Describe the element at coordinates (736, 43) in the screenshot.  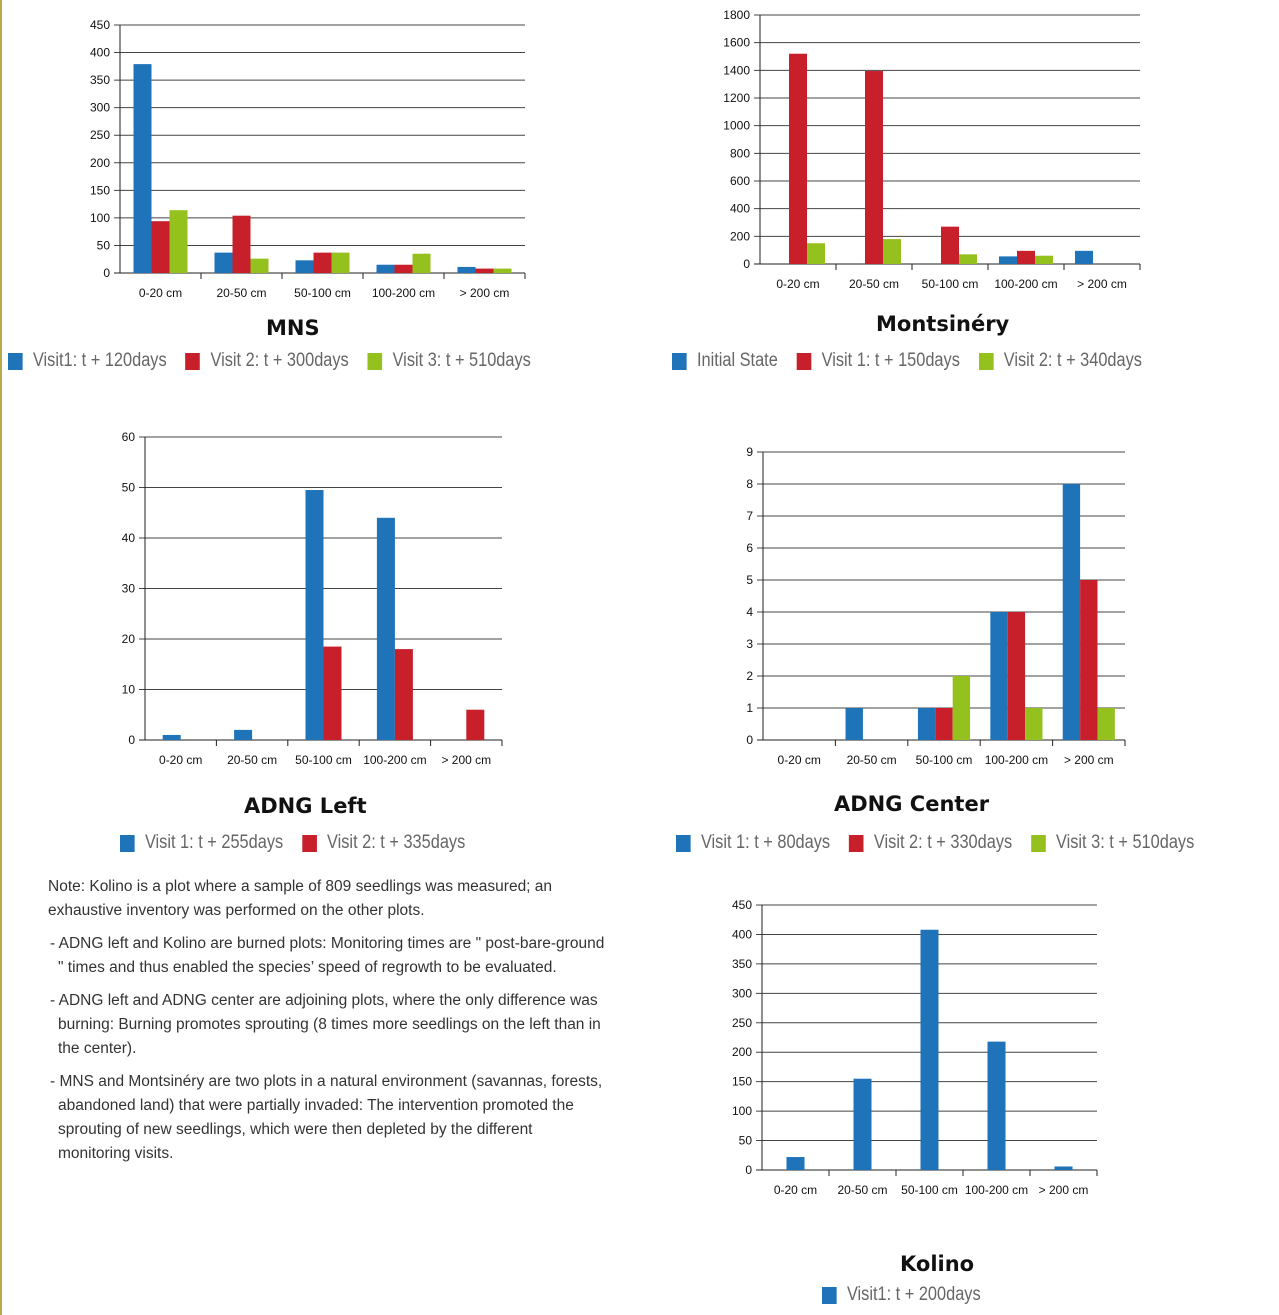
I see `y-tick-label: 1600` at that location.